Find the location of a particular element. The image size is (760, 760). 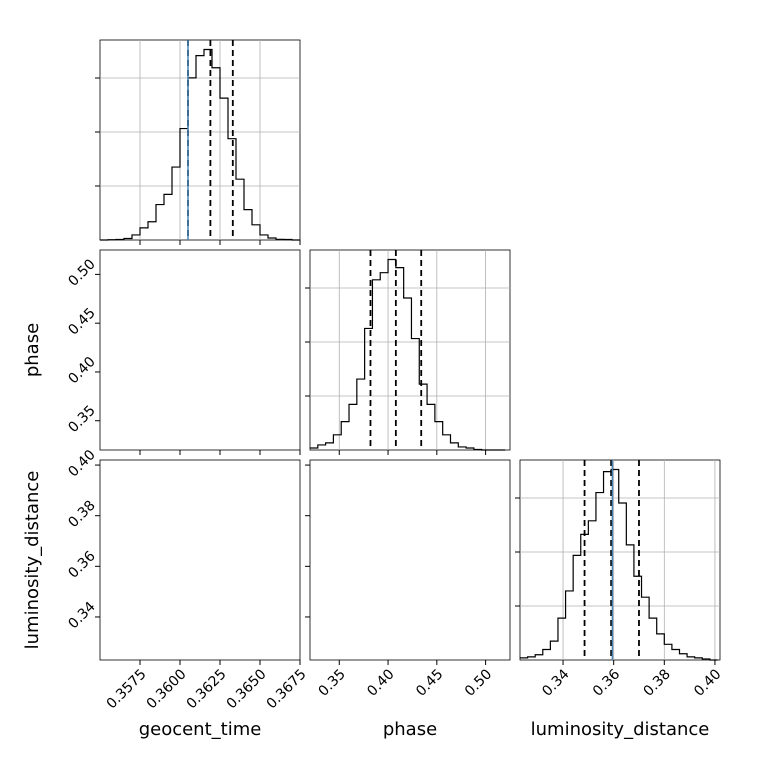

x-tick-label: 0.3575 is located at coordinates (127, 689).